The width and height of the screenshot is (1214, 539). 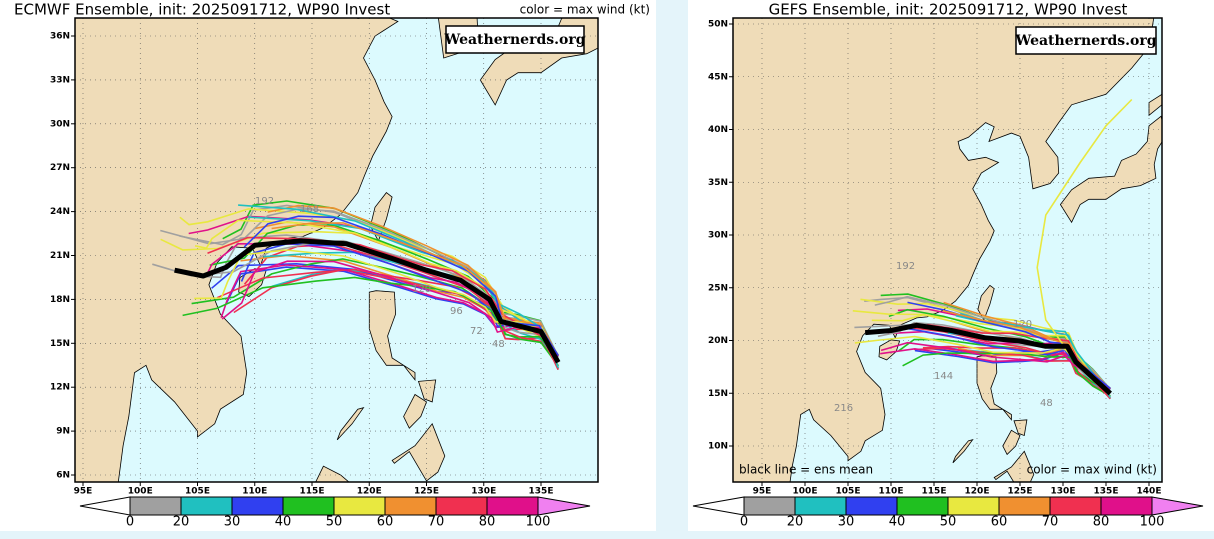 I want to click on lat-label: 20N, so click(x=718, y=341).